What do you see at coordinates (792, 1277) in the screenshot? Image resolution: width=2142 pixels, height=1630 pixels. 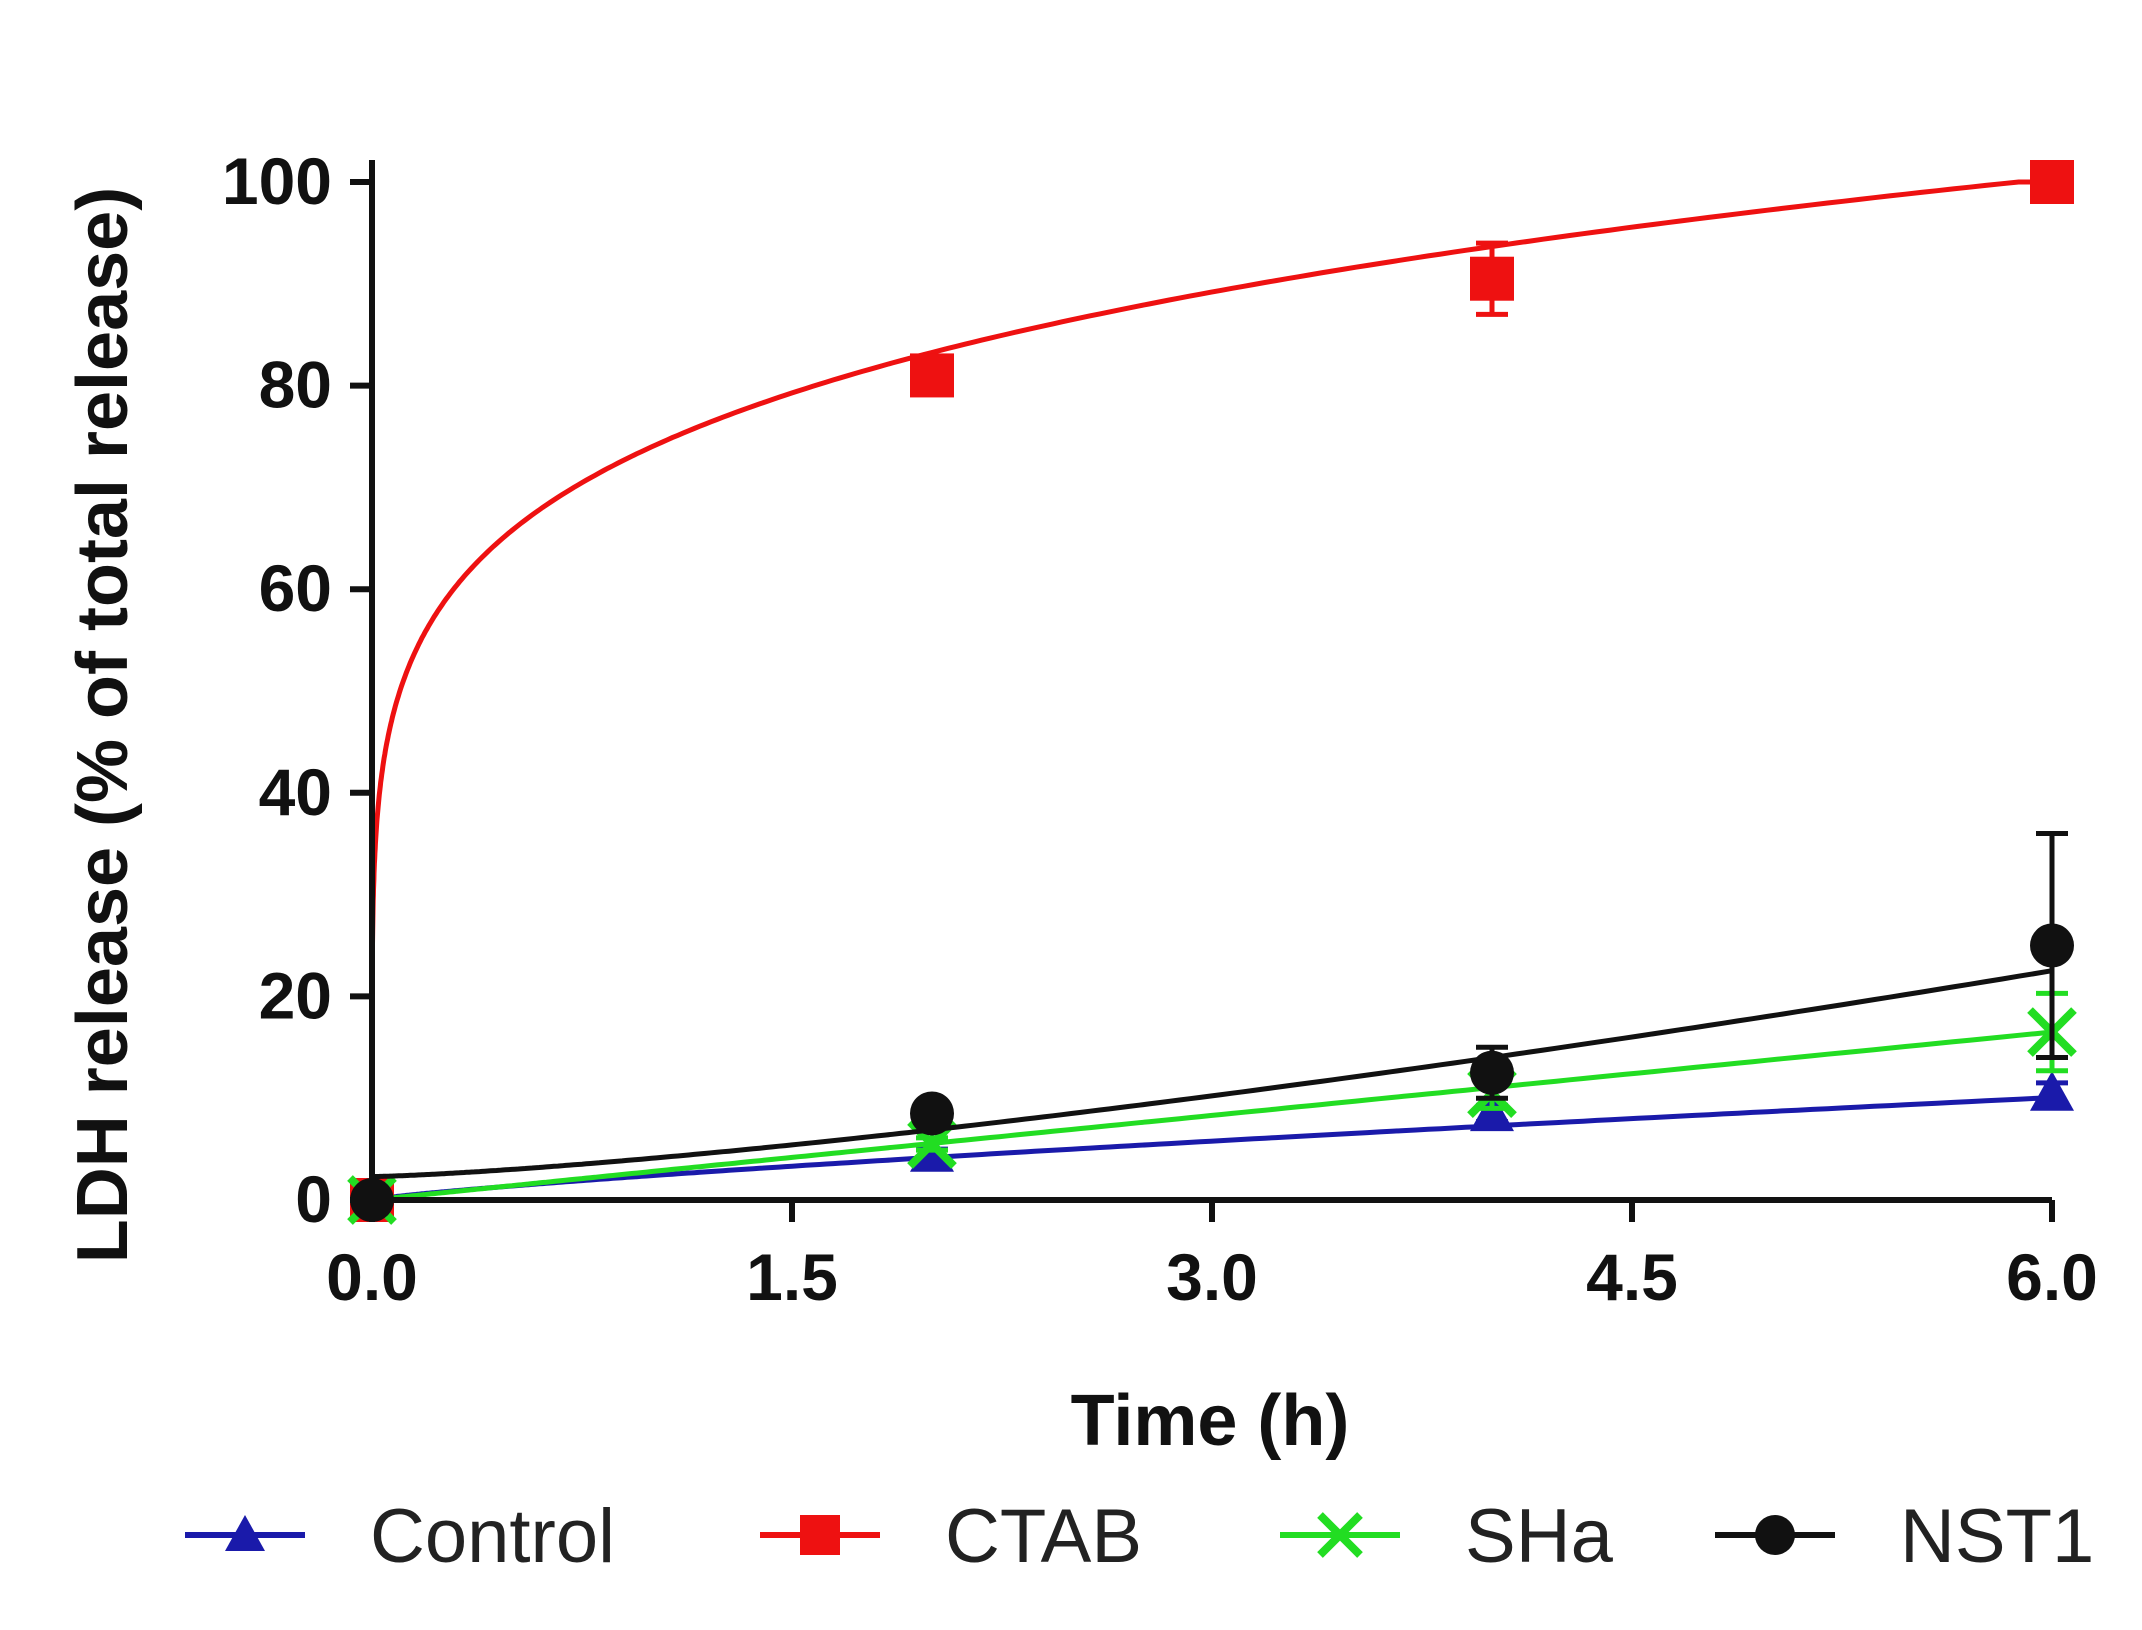 I see `x-tick-label: 1.5` at bounding box center [792, 1277].